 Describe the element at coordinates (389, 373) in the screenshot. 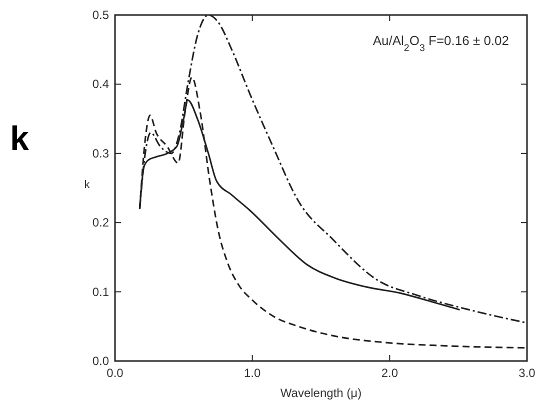

I see `x-tick-label: 2.0` at that location.